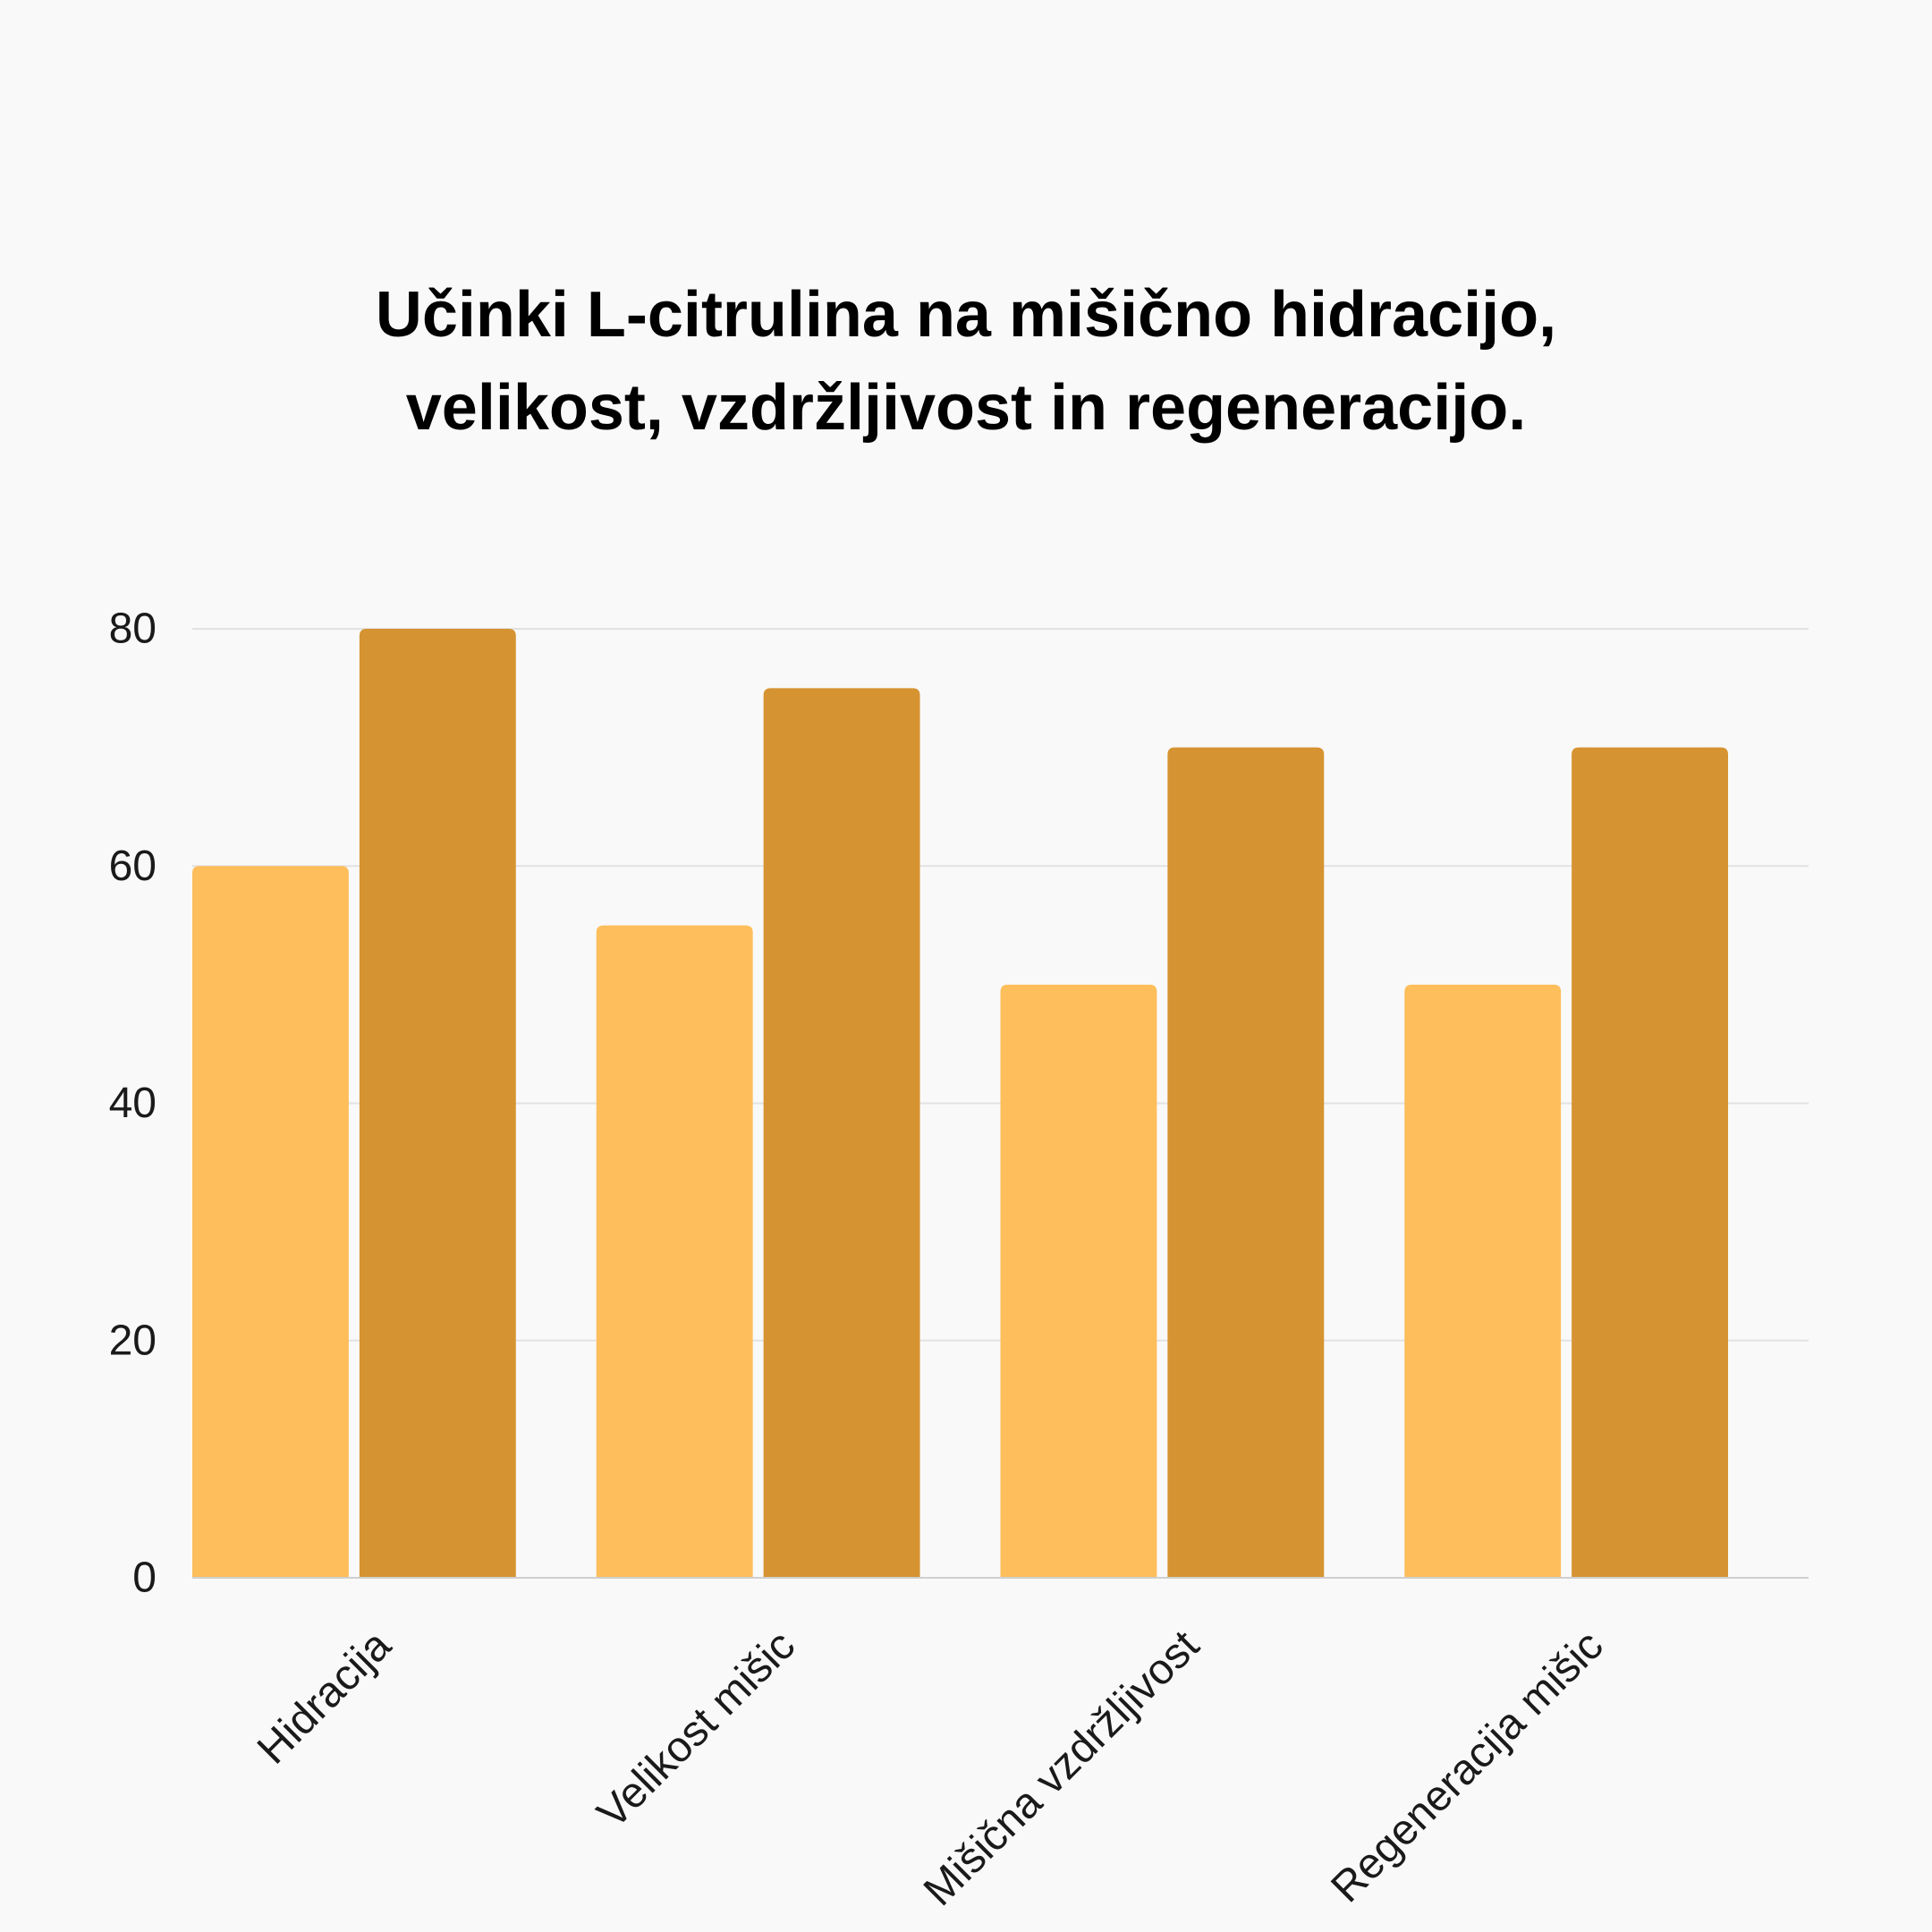 Image resolution: width=1932 pixels, height=1932 pixels. What do you see at coordinates (325, 1698) in the screenshot?
I see `x-tick-label: Hidracija` at bounding box center [325, 1698].